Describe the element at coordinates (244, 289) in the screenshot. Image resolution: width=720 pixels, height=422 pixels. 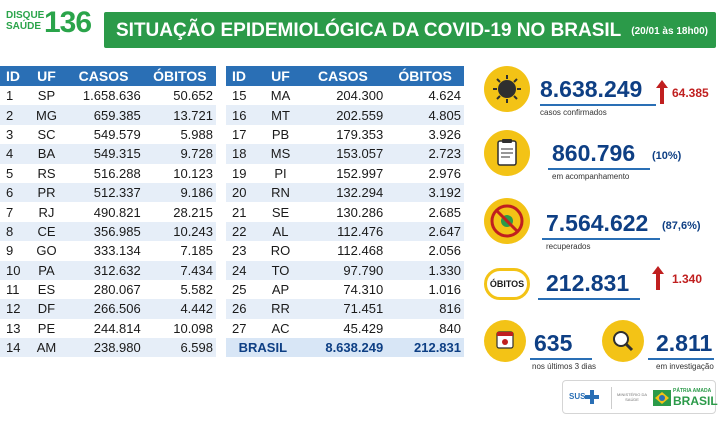
I see `cell-id: 25` at that location.